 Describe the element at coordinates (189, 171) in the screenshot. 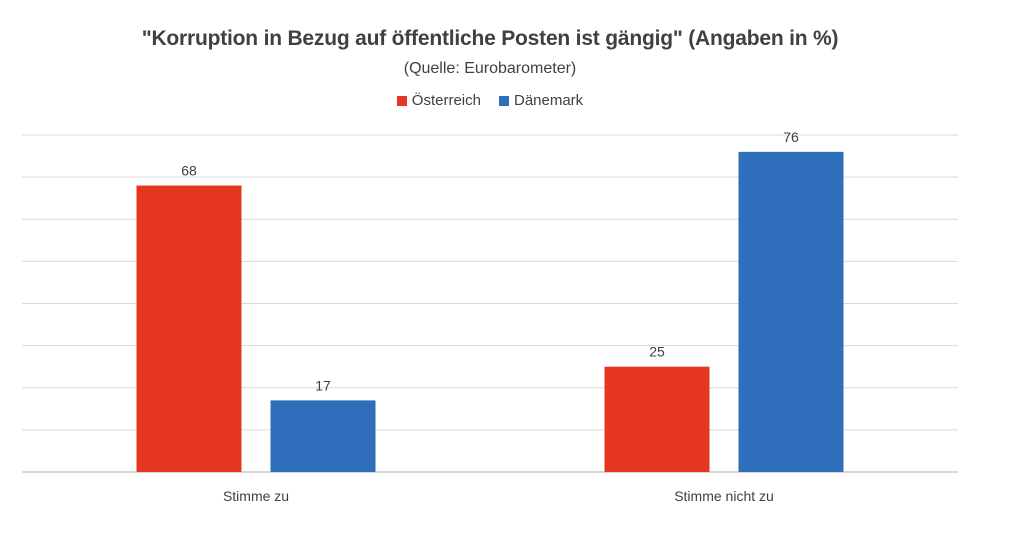

I see `data-label-oesterreich-1: 68` at that location.